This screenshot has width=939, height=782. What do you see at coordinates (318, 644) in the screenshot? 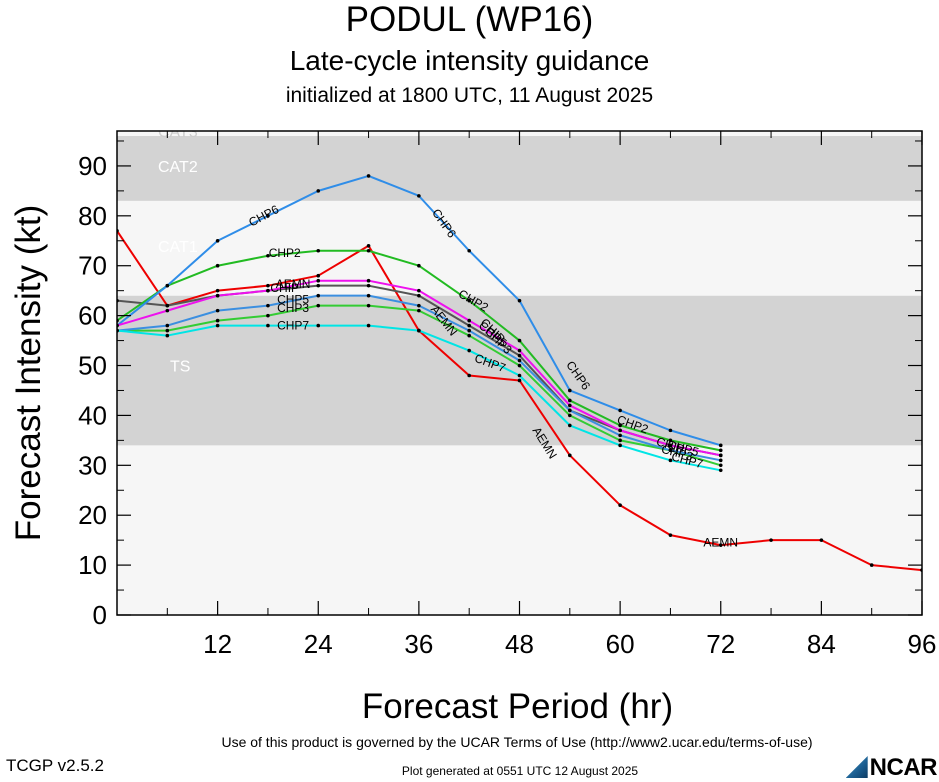
I see `x-tick-label: 24` at bounding box center [318, 644].